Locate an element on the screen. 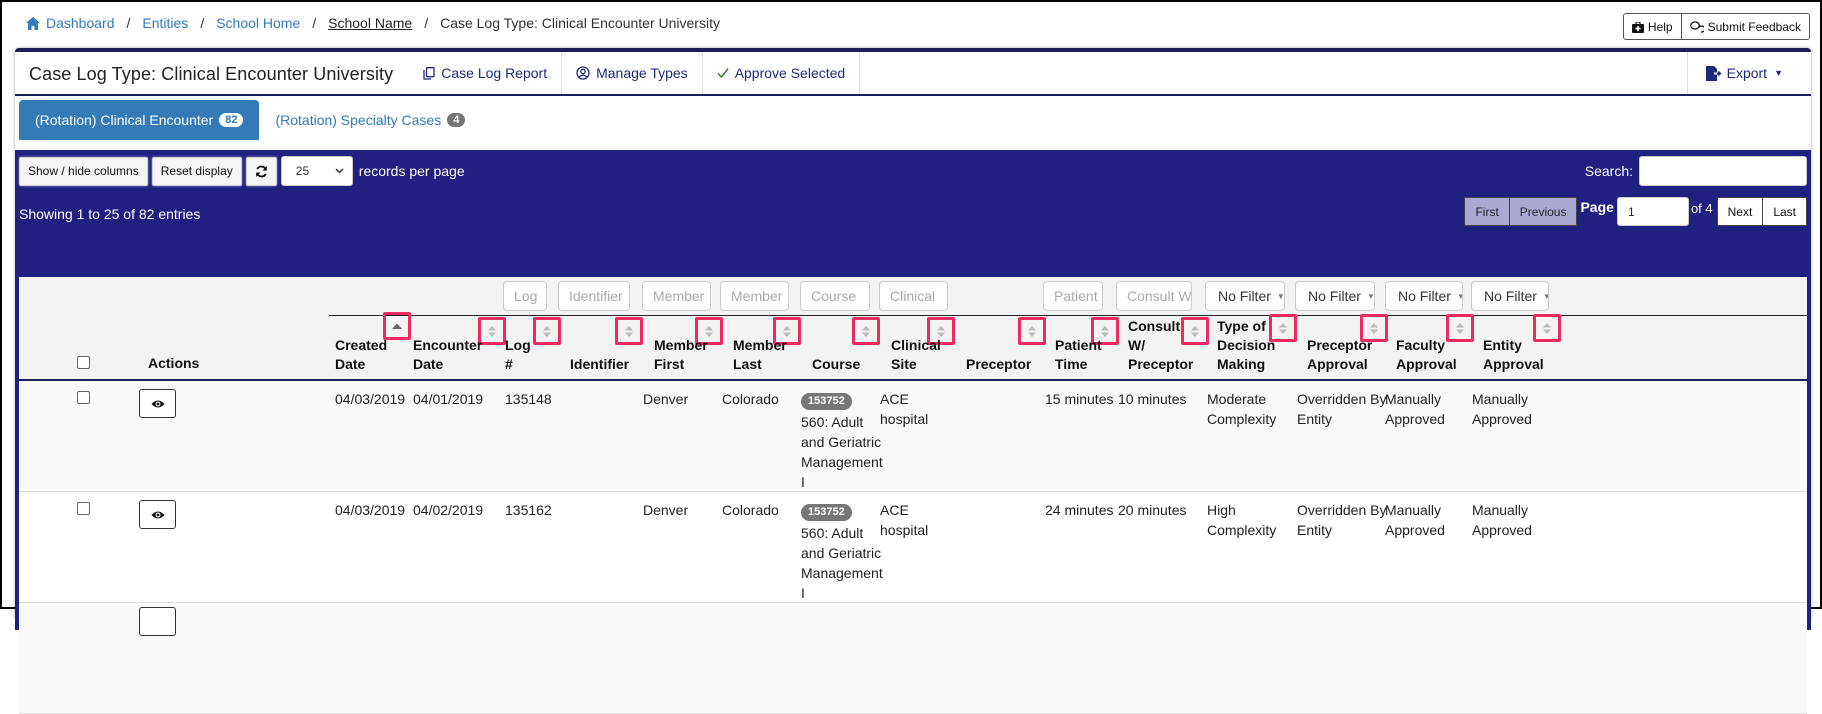 Image resolution: width=1822 pixels, height=714 pixels. submit-feedback-button: Submit Feedback is located at coordinates (1744, 26).